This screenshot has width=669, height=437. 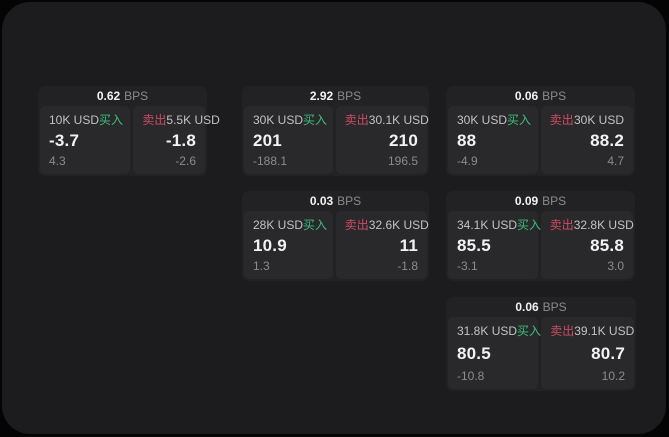 I want to click on buy-amount: 31.8K USD, so click(x=487, y=331).